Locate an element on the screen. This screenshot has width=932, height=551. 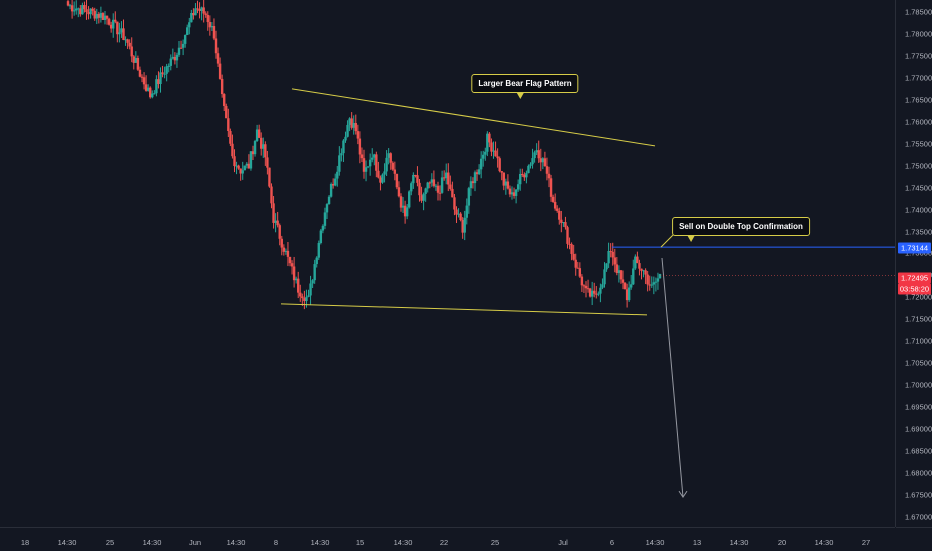
bar-countdown-badge: 03:58:20 is located at coordinates (914, 289).